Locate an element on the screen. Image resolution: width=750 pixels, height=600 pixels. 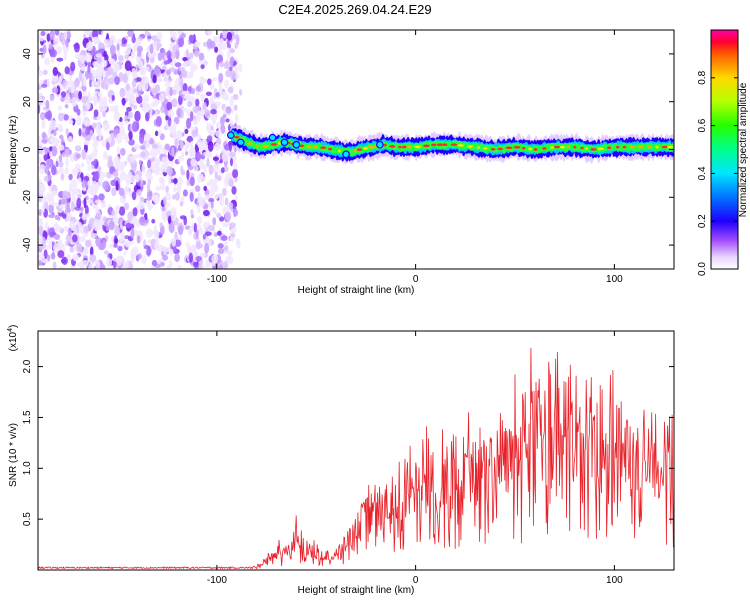
colorbar-frame is located at coordinates (724, 149).